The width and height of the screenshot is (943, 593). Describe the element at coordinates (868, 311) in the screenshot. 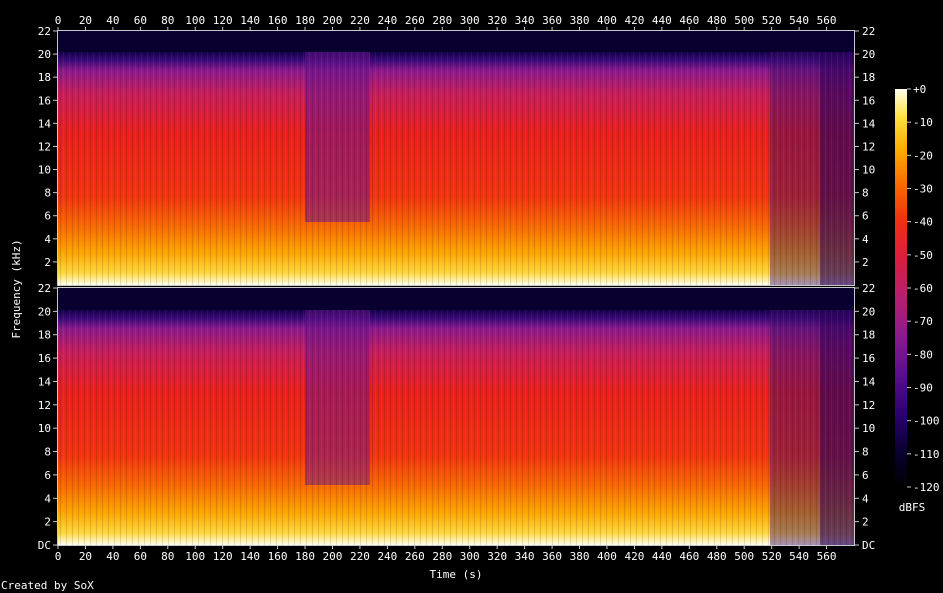

I see `y-tick-label-right-ch2: 20` at that location.